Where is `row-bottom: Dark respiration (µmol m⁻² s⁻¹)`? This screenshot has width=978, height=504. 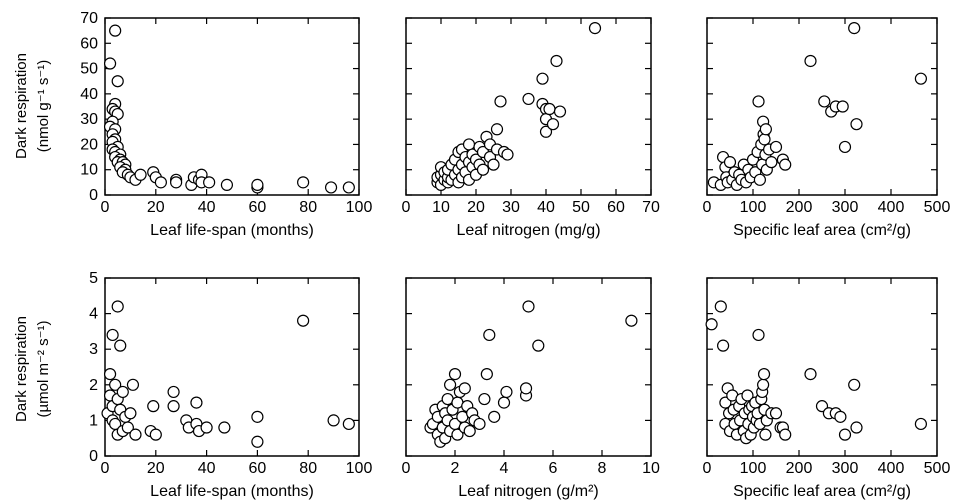 row-bottom: Dark respiration (µmol m⁻² s⁻¹) is located at coordinates (32, 369).